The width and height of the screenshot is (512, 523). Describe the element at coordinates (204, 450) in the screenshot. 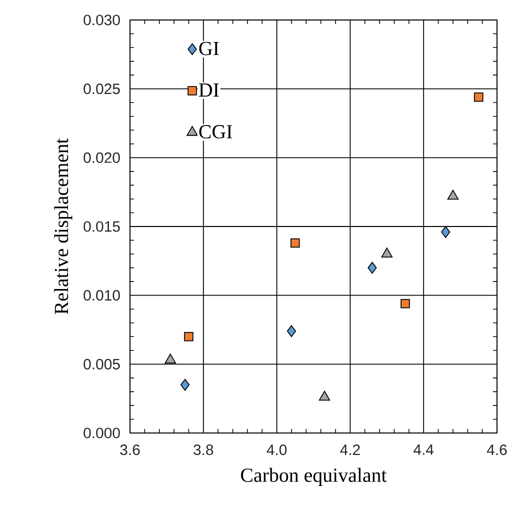

I see `x-tick-label: 3.8` at that location.